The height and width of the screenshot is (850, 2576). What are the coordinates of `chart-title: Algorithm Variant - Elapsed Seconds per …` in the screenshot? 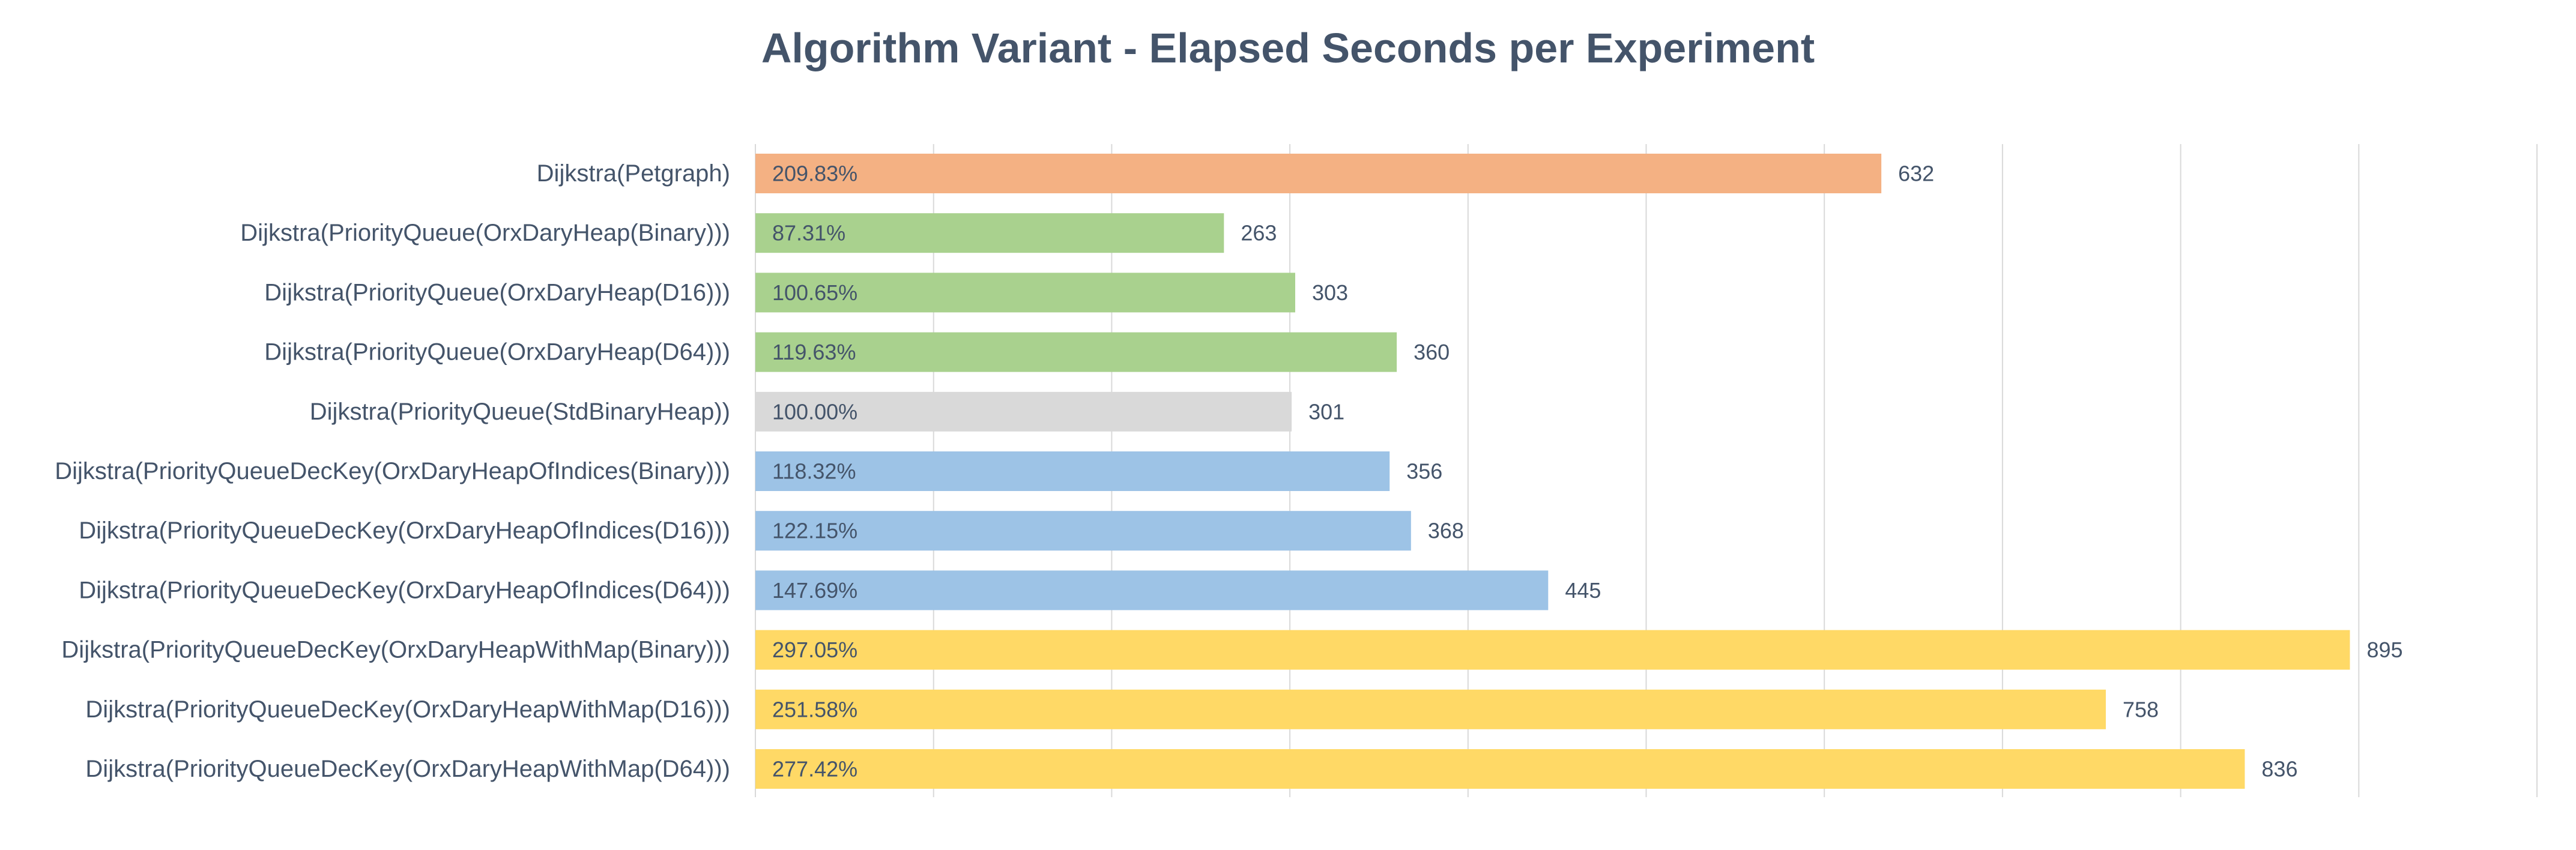 It's located at (1288, 48).